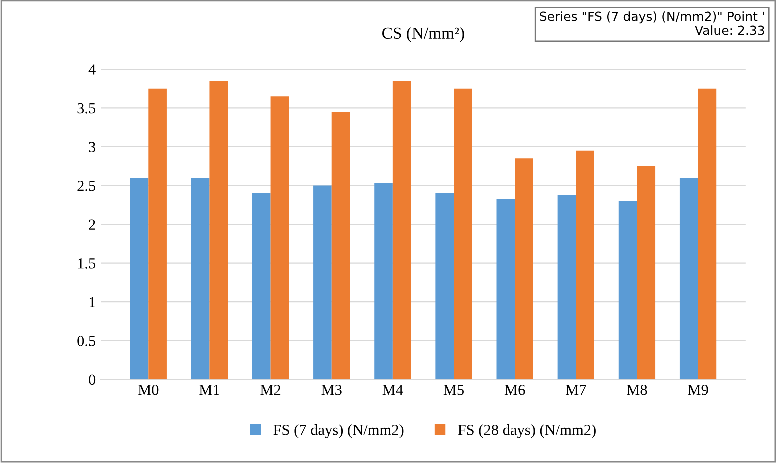 The width and height of the screenshot is (777, 463). What do you see at coordinates (652, 18) in the screenshot?
I see `text: Series "FS (7 days) (N/mm2)" Point '` at bounding box center [652, 18].